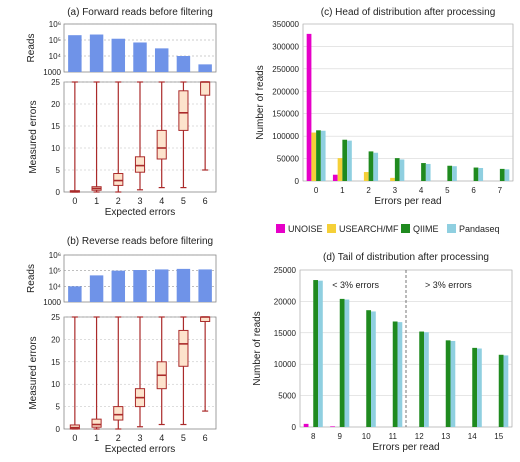 The height and width of the screenshot is (462, 520). What do you see at coordinates (55, 384) in the screenshot?
I see `y-tick-label-b-box: 10` at bounding box center [55, 384].